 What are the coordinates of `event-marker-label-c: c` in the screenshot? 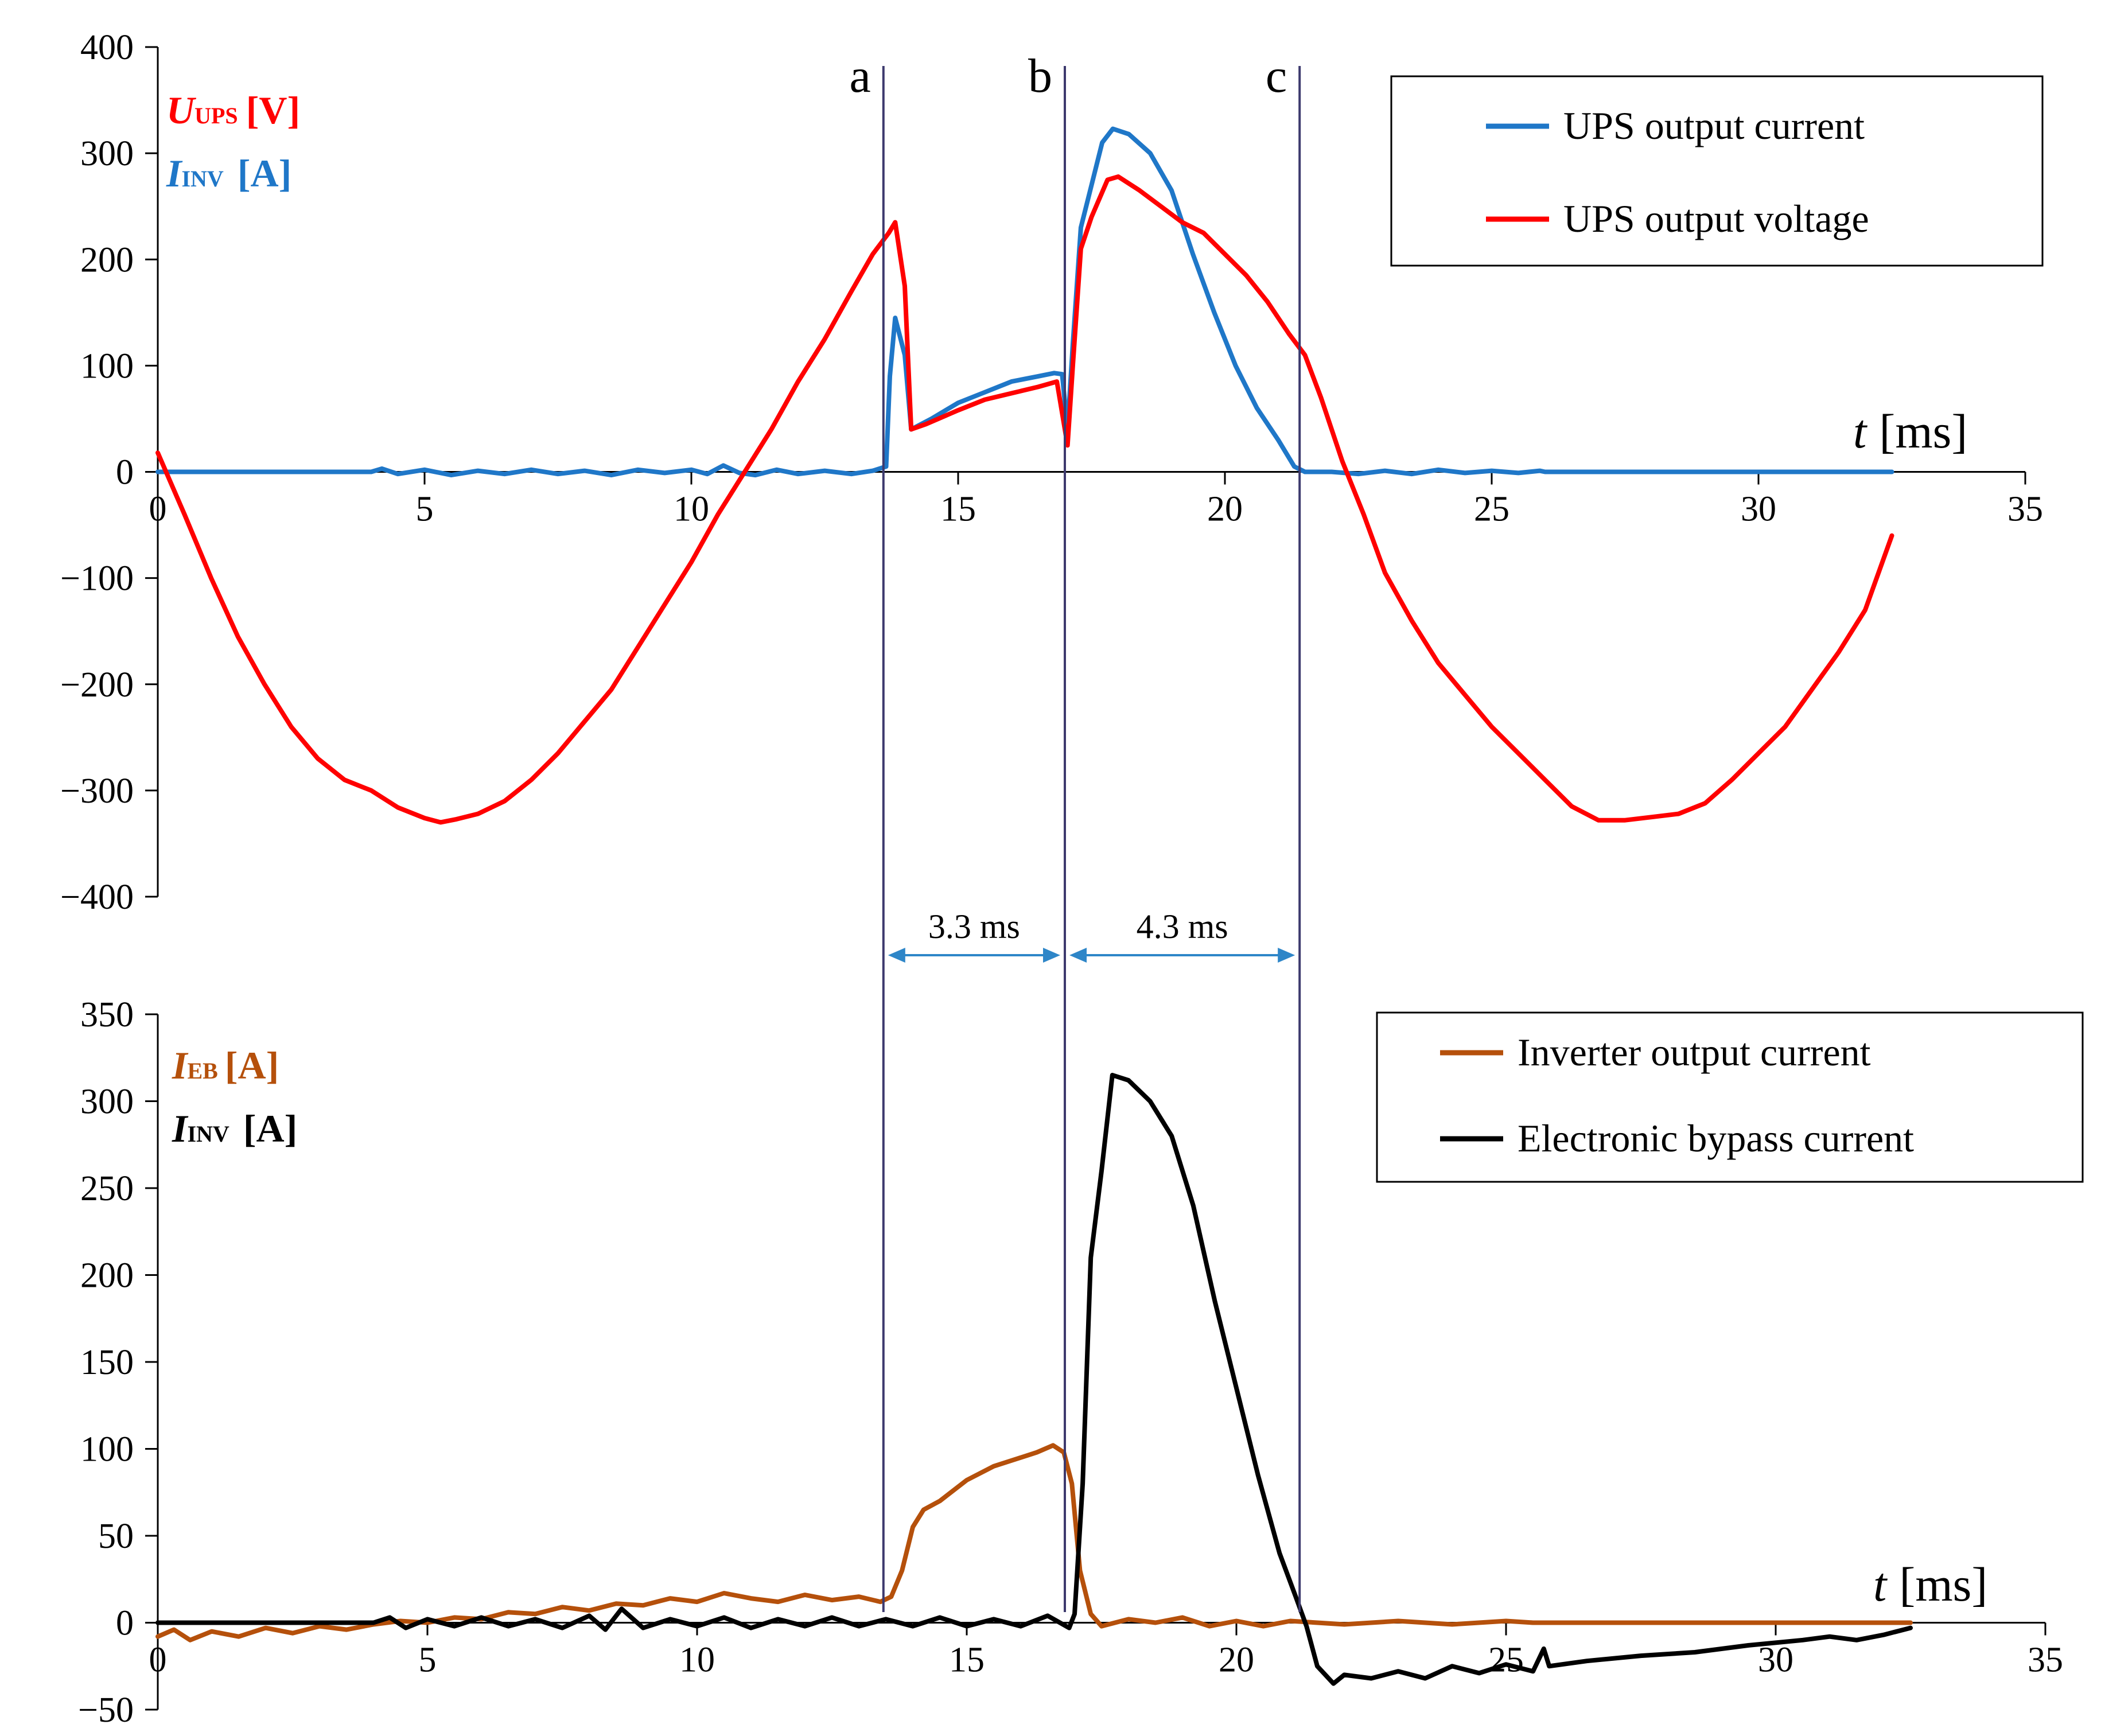 It's located at (1276, 76).